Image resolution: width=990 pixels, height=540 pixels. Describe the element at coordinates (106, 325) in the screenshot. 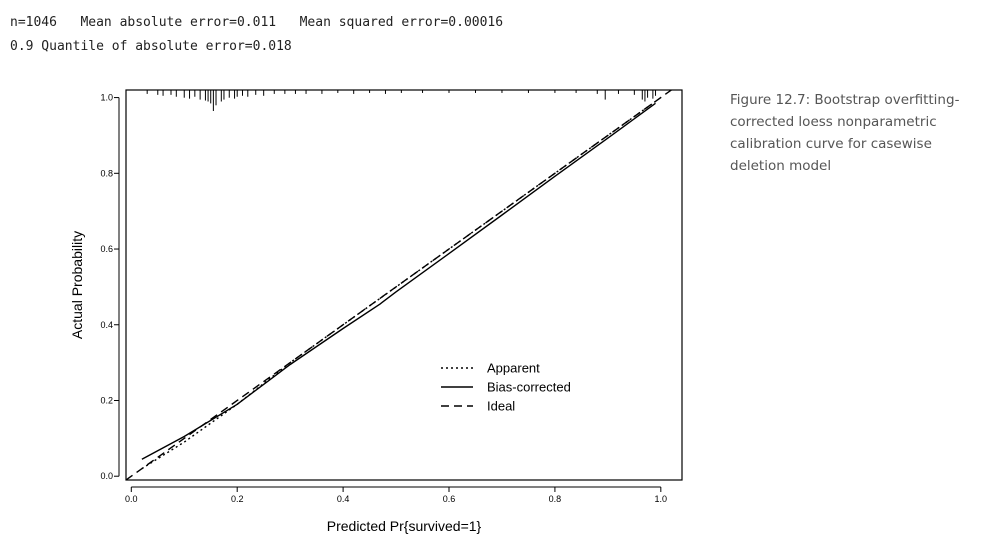

I see `y-tick-label: 0.4` at that location.